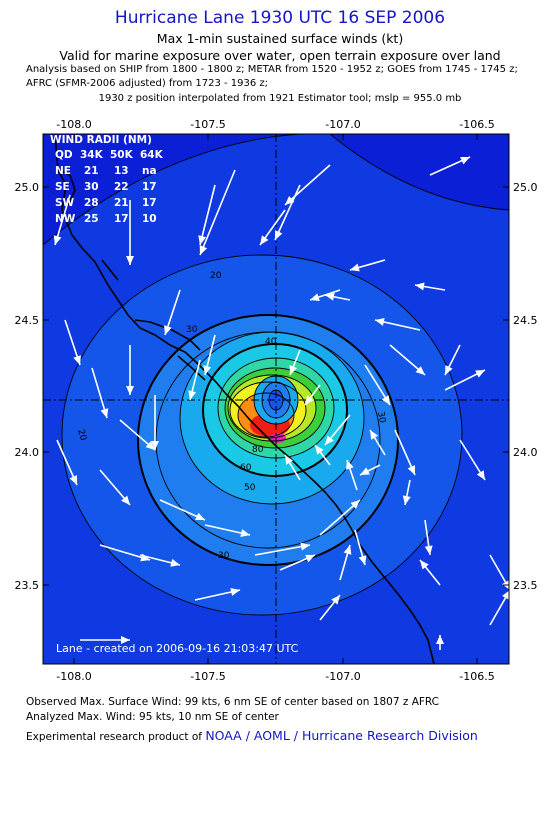 Image resolution: width=560 pixels, height=815 pixels. Describe the element at coordinates (65, 219) in the screenshot. I see `wind-radii-quad: NW` at that location.